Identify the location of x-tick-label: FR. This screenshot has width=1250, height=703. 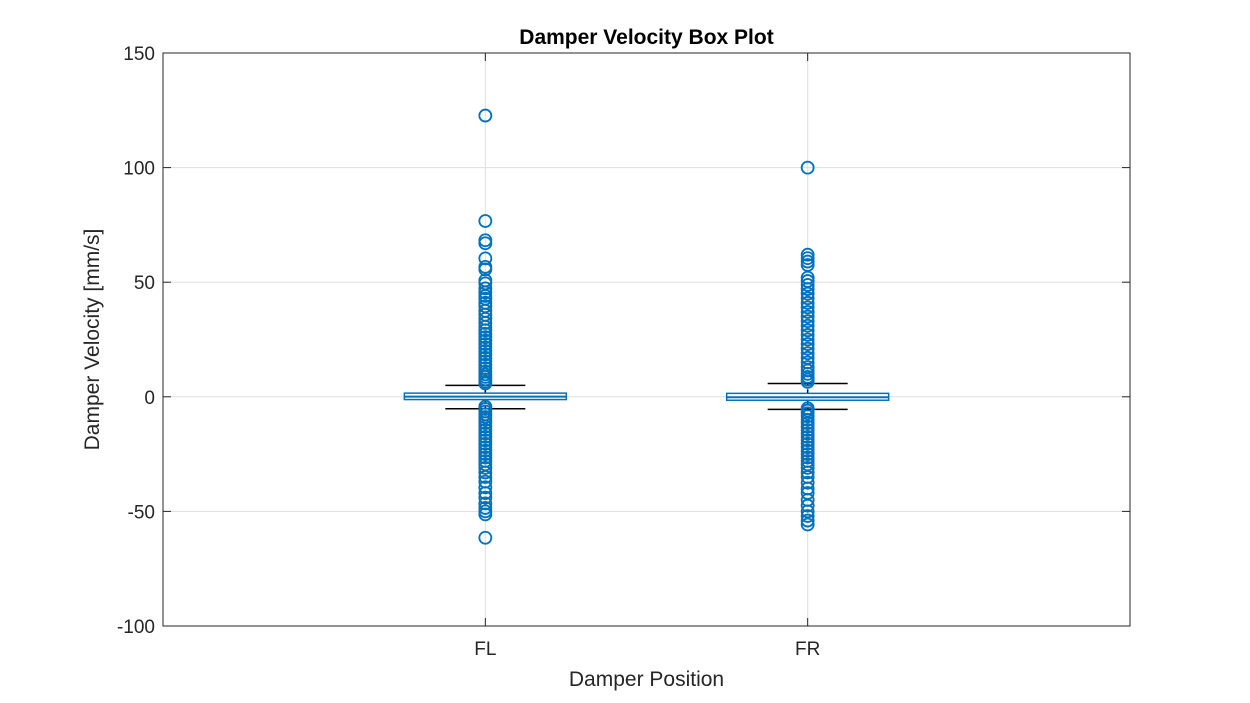
(807, 649).